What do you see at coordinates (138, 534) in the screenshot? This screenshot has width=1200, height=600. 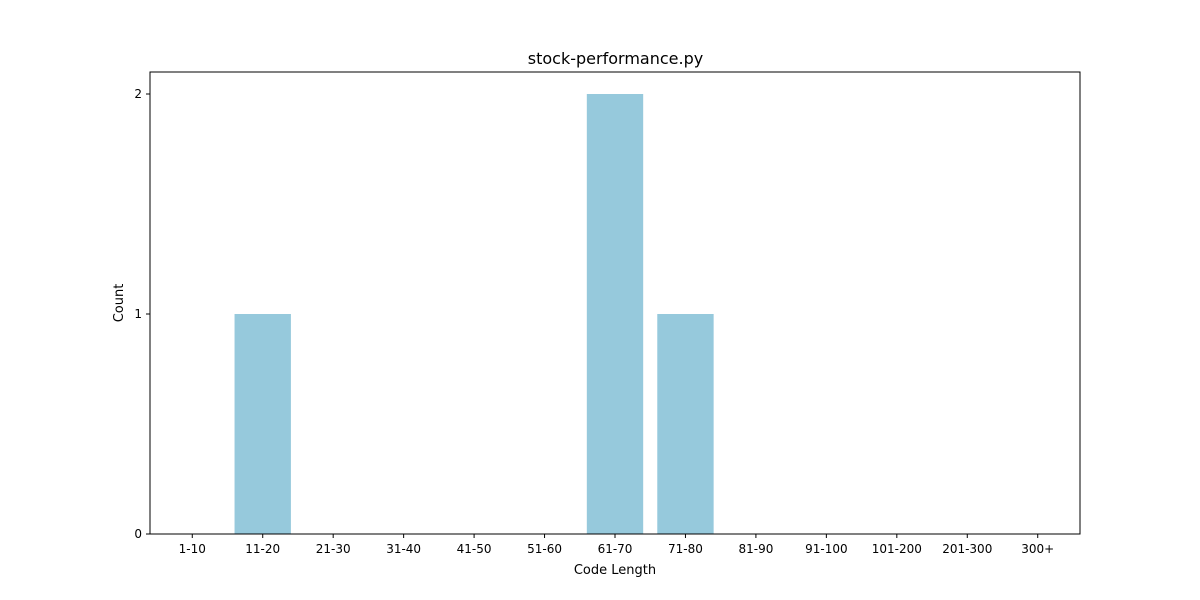 I see `y-tick-label: 0` at bounding box center [138, 534].